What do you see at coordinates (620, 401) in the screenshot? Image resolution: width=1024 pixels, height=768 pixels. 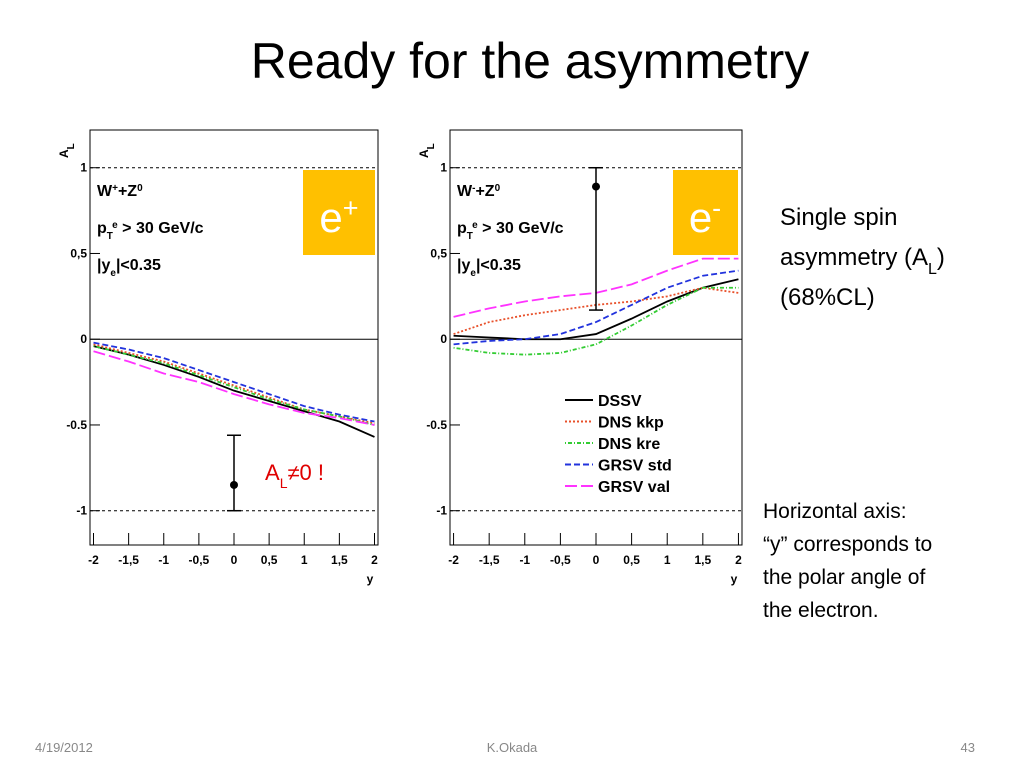 I see `legend-label: DSSV` at bounding box center [620, 401].